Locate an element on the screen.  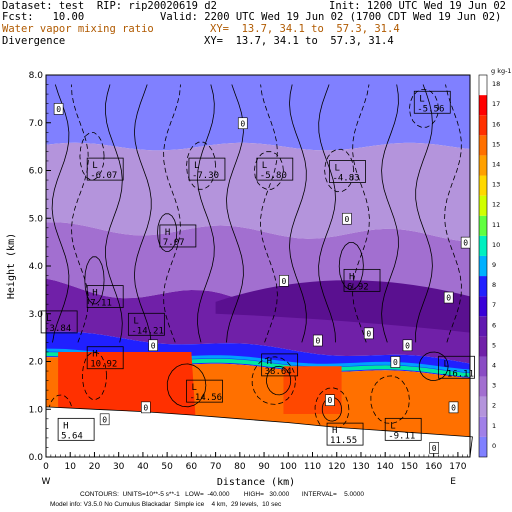
colorbar-label: 6 is located at coordinates (494, 325).